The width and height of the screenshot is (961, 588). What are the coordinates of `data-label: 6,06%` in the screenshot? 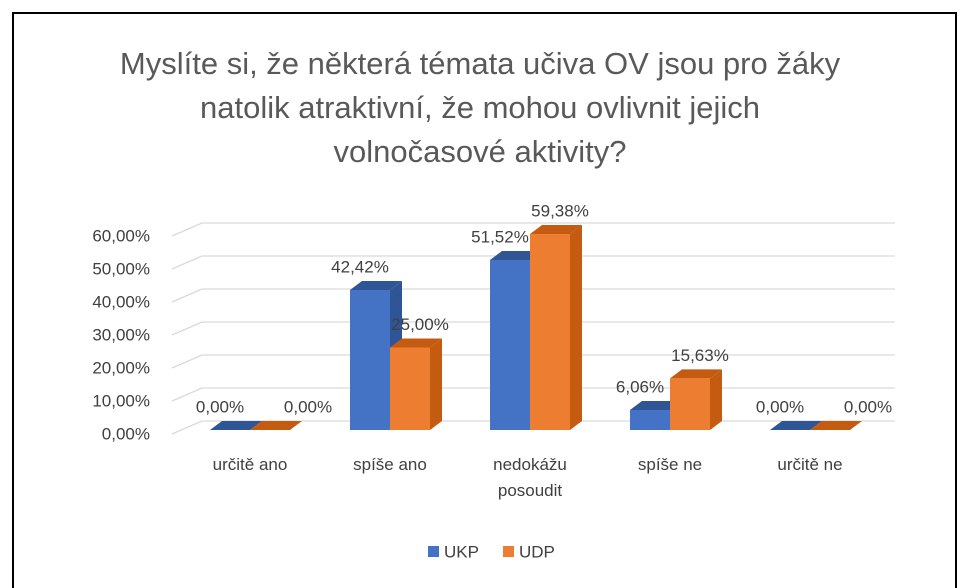 It's located at (640, 386).